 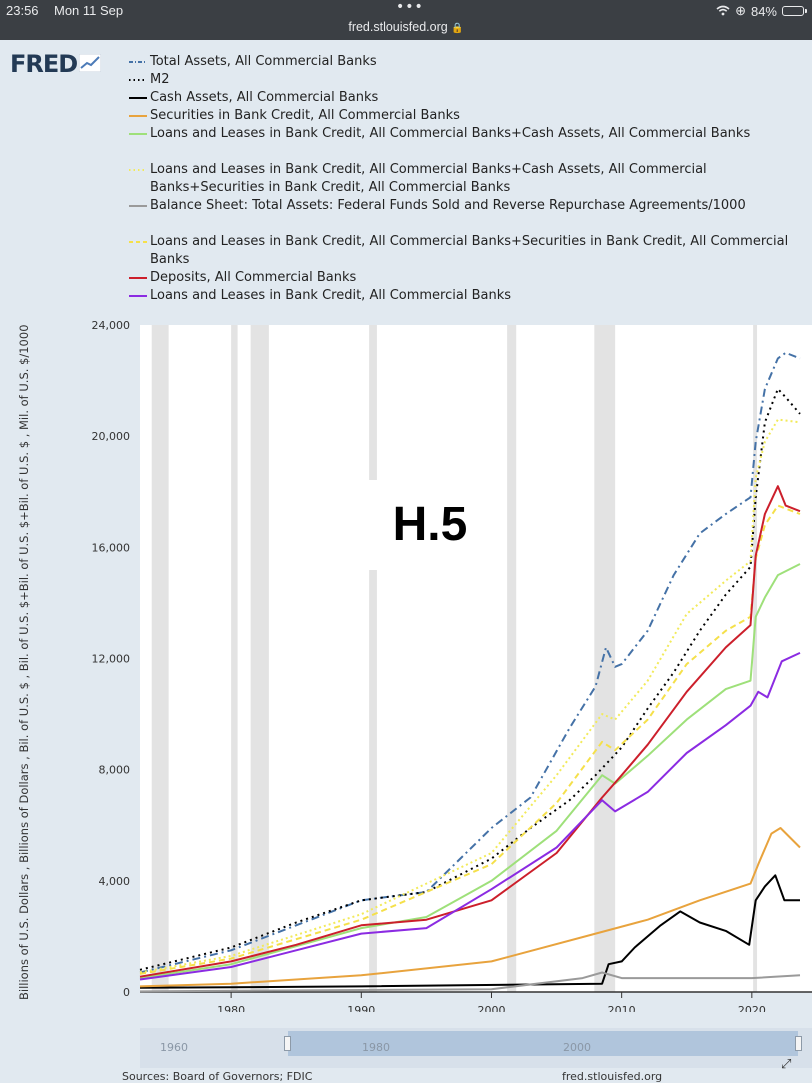 I want to click on y-tick-label: 16,000, so click(x=111, y=547).